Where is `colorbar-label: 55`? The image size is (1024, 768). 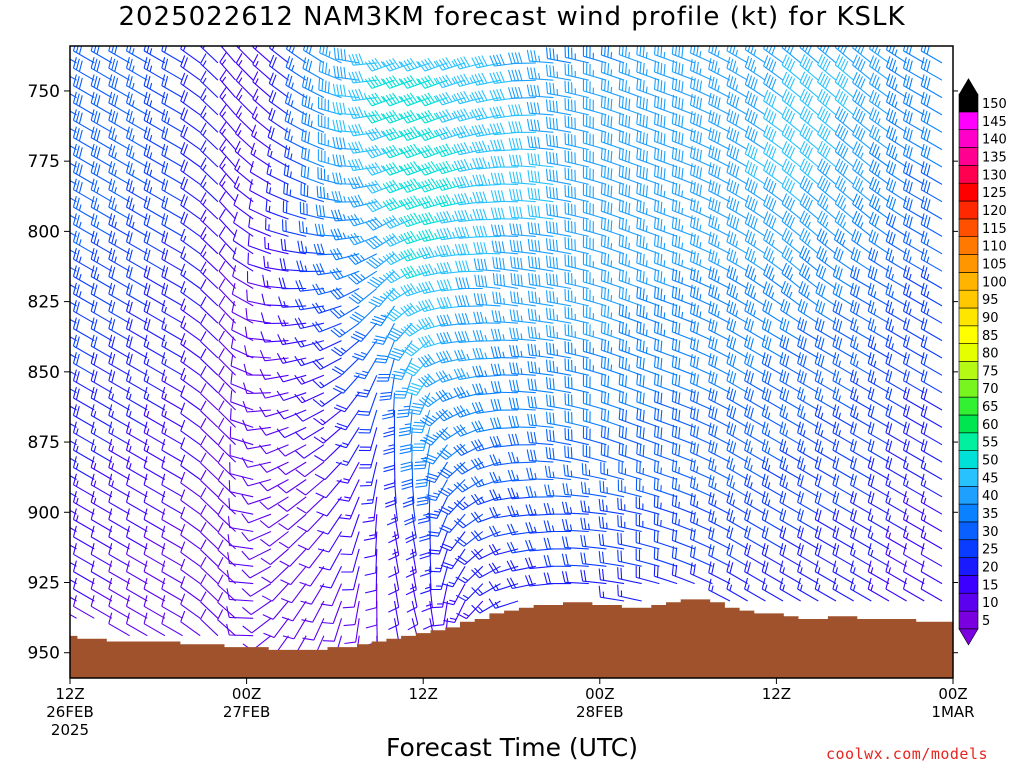 colorbar-label: 55 is located at coordinates (990, 443).